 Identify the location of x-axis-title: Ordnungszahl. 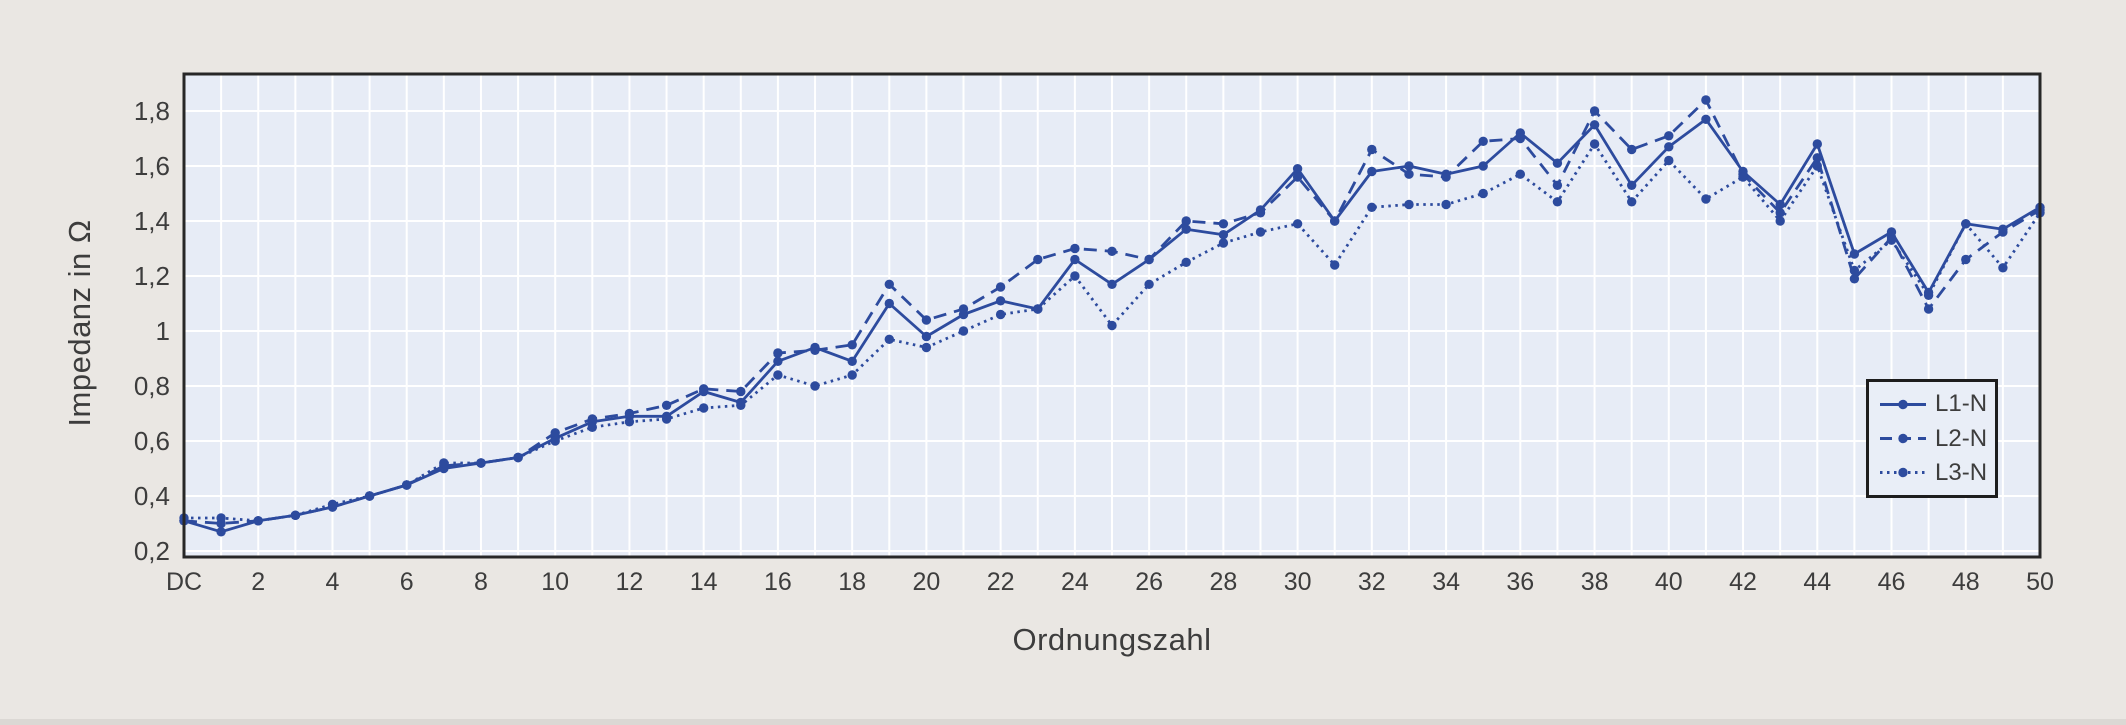
(1112, 639).